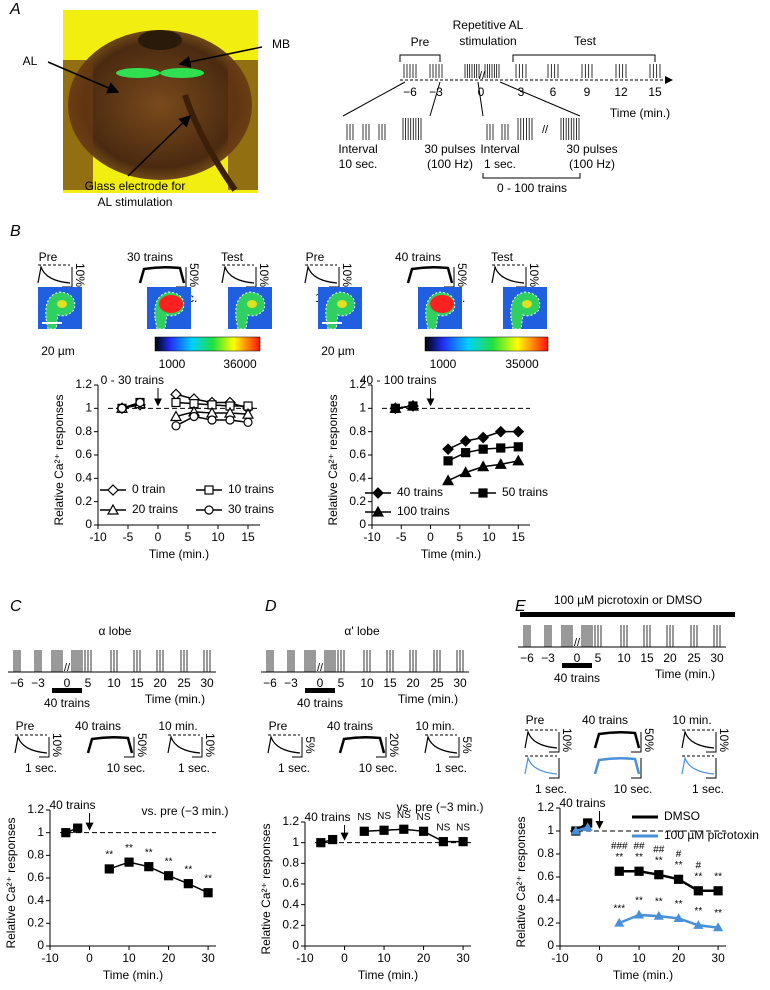  I want to click on treatment-bar, so click(627, 614).